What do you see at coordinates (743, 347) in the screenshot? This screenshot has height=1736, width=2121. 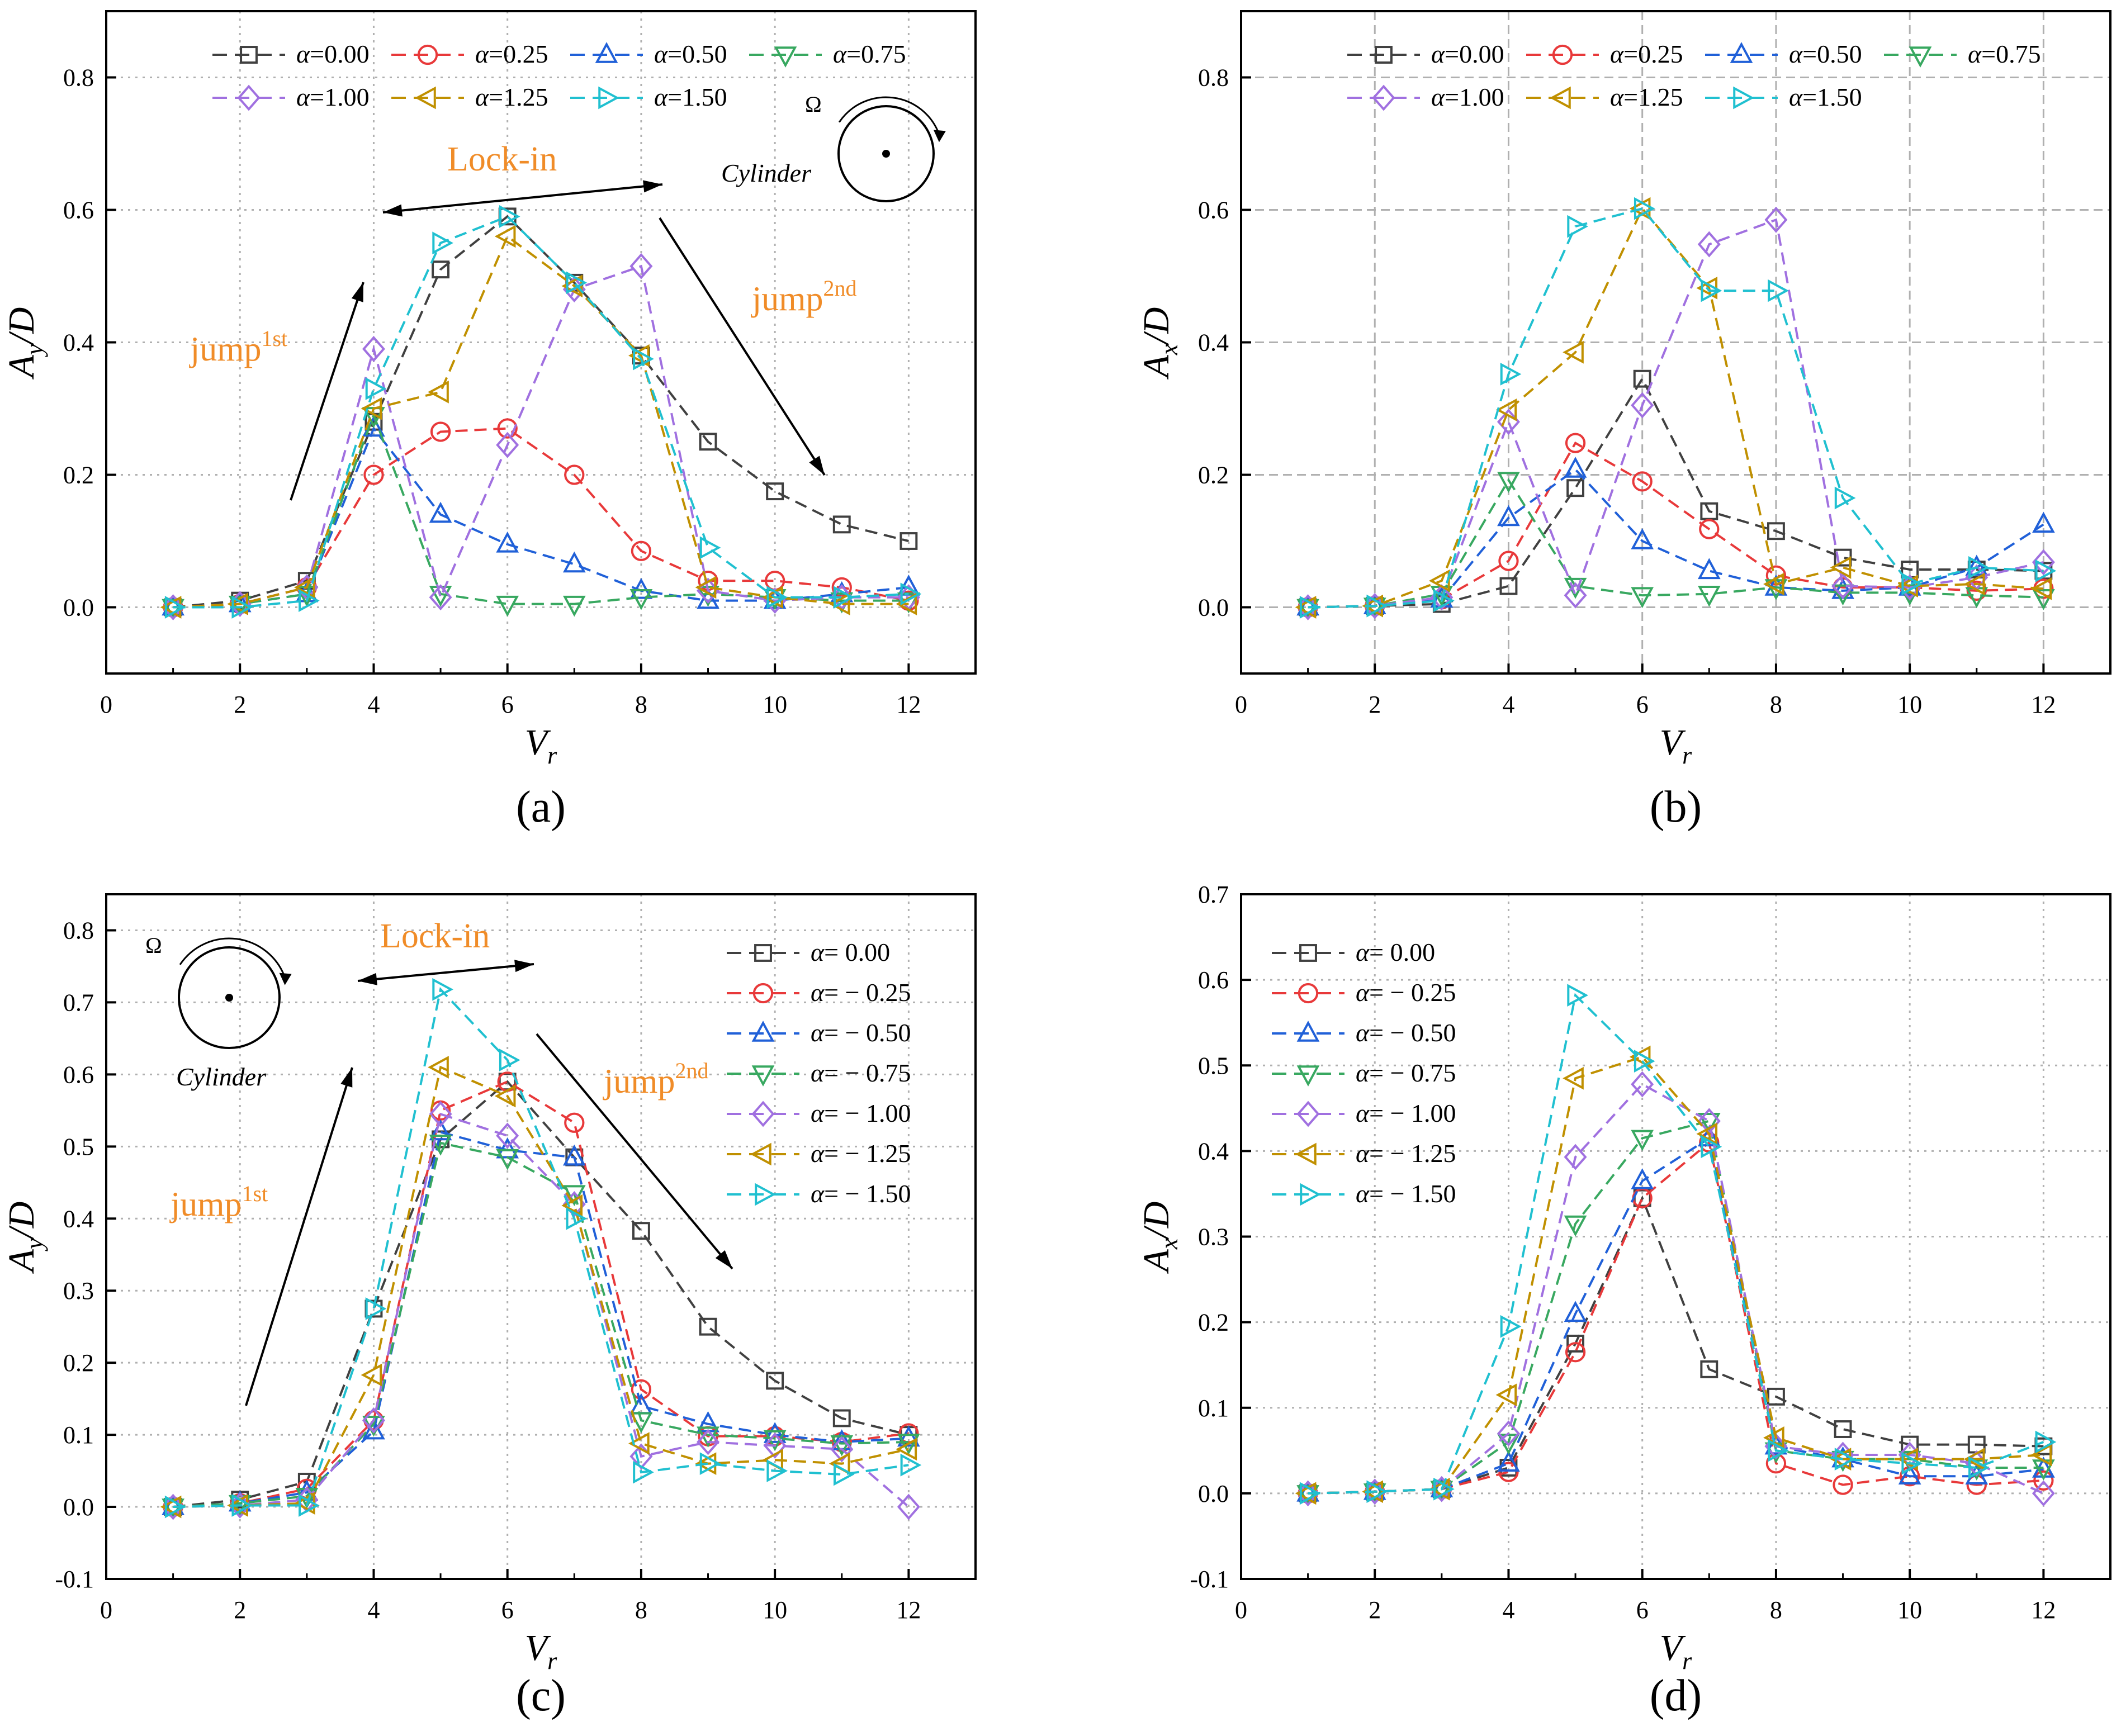 I see `jump-2nd-arrow` at bounding box center [743, 347].